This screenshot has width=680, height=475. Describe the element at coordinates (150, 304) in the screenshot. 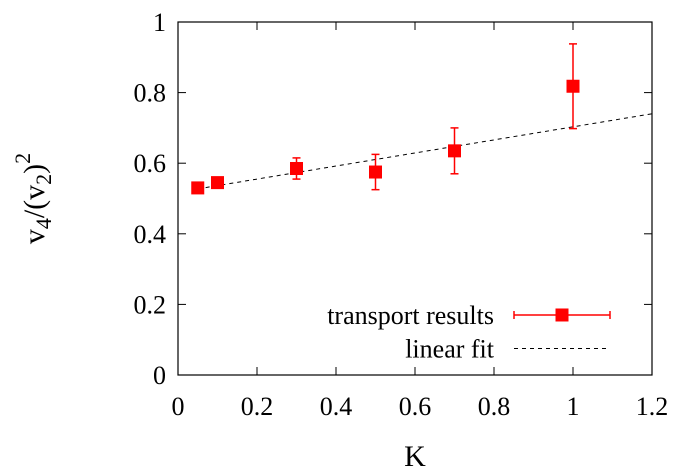

I see `y-tick-label: 0.2` at that location.